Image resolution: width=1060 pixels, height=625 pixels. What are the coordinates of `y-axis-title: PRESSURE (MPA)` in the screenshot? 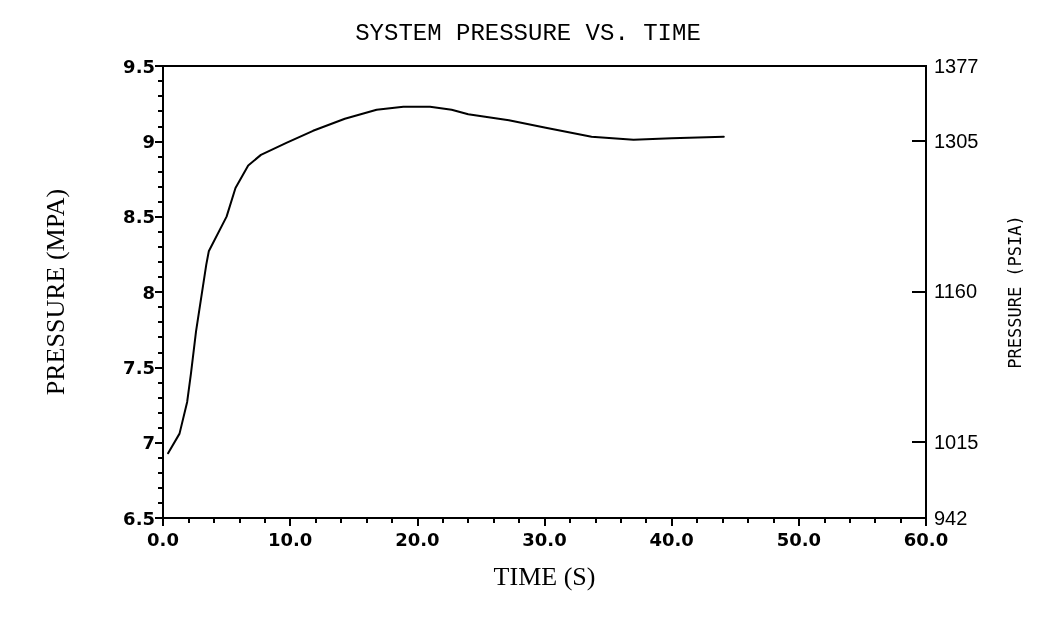 It's located at (55, 292).